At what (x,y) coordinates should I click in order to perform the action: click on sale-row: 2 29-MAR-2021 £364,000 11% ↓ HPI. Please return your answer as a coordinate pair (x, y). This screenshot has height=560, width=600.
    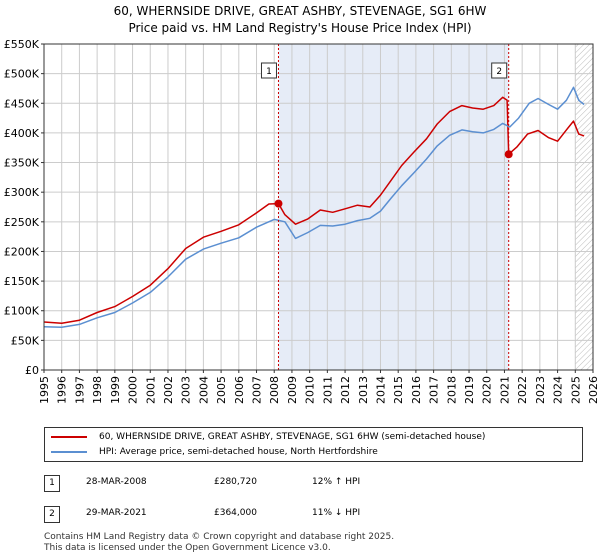
    Looking at the image, I should click on (244, 515).